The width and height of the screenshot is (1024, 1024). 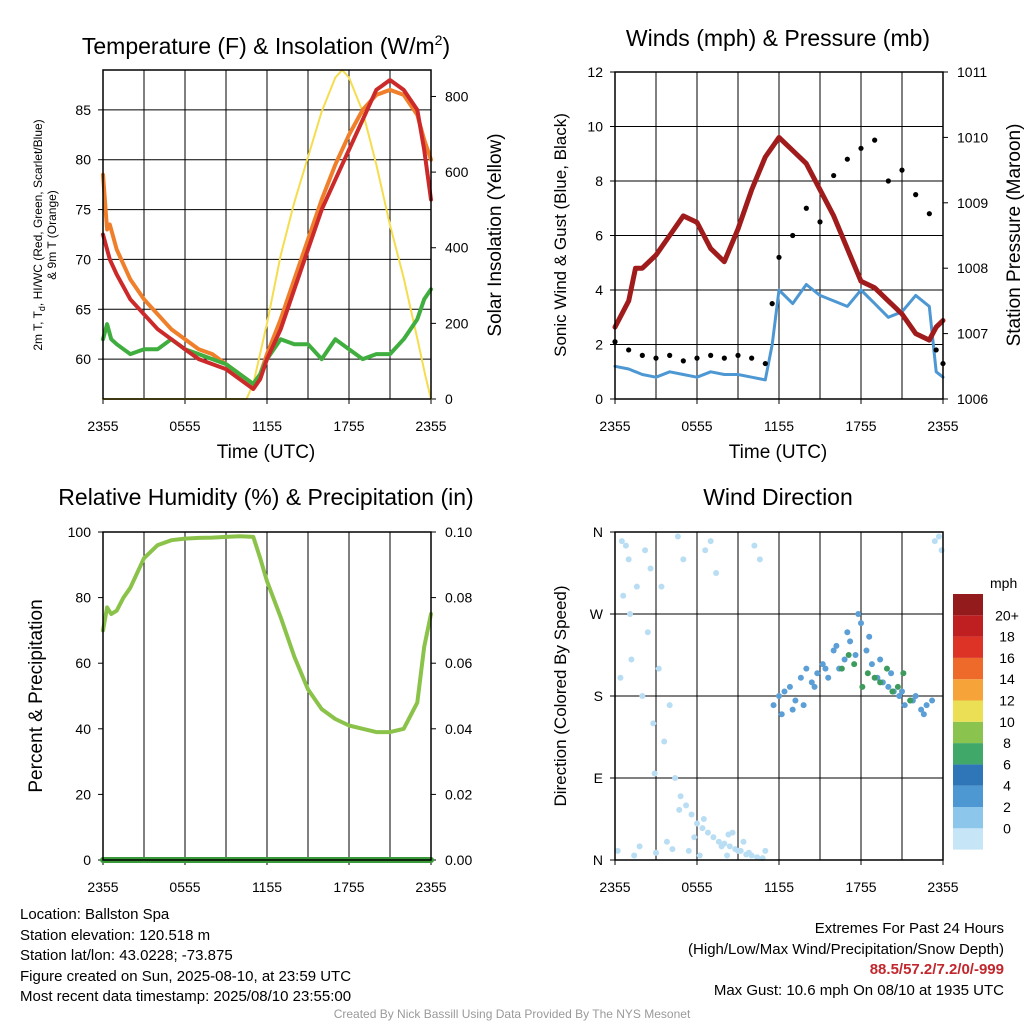 What do you see at coordinates (779, 426) in the screenshot?
I see `winds-x-tick-label: 1155` at bounding box center [779, 426].